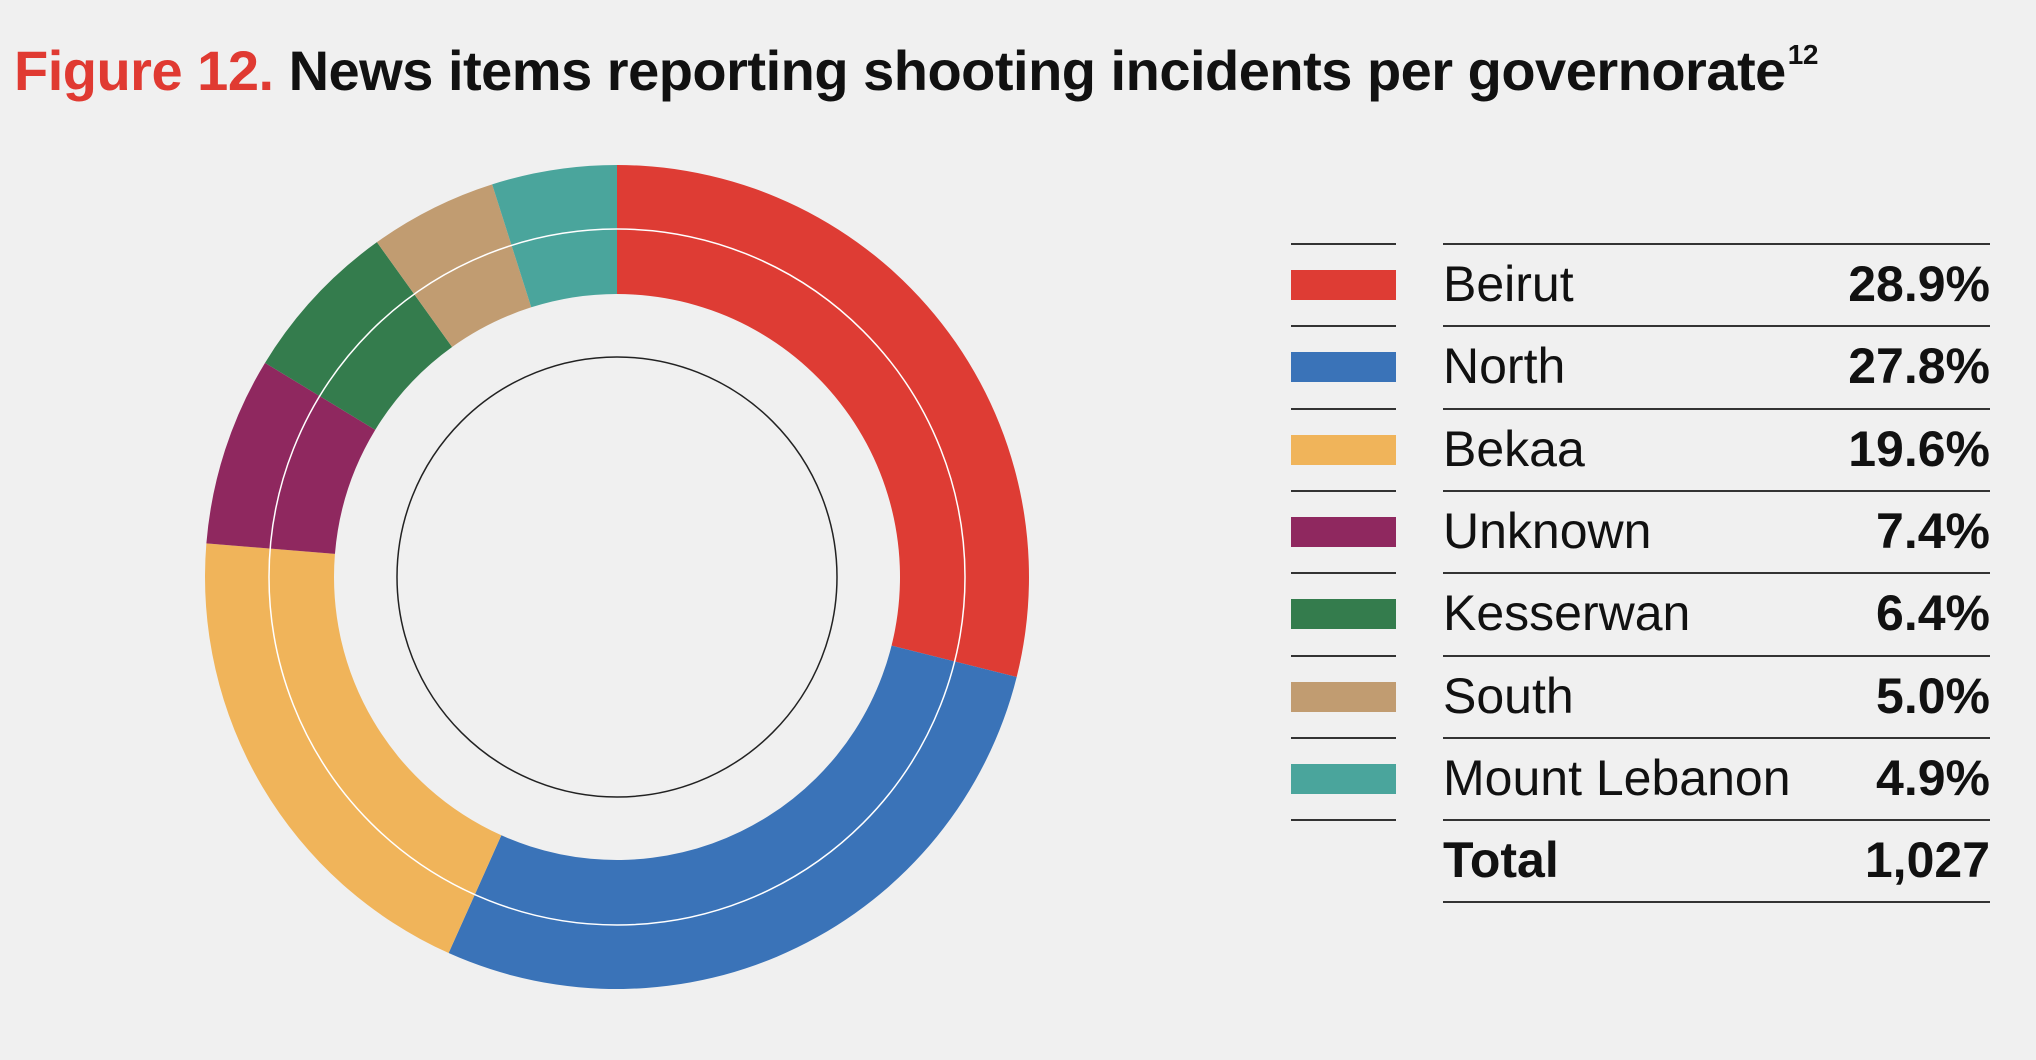  I want to click on legend-value-unknown: 7.4%, so click(1933, 530).